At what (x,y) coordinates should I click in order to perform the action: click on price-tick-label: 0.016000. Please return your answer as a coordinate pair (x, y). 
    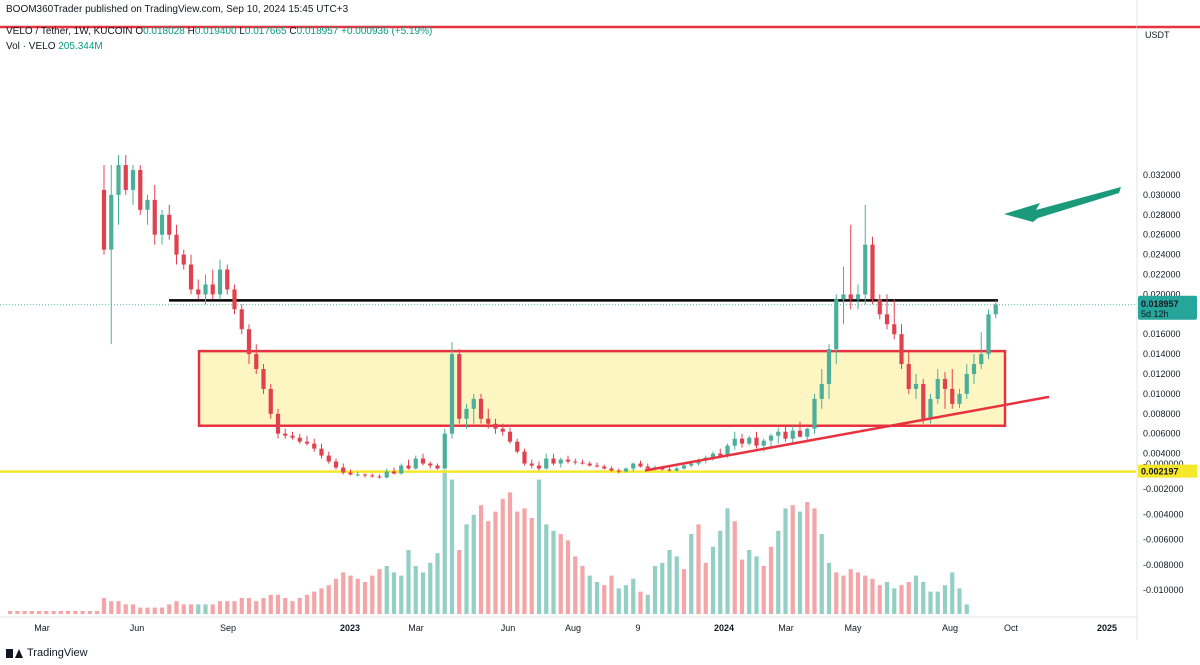
    Looking at the image, I should click on (1162, 334).